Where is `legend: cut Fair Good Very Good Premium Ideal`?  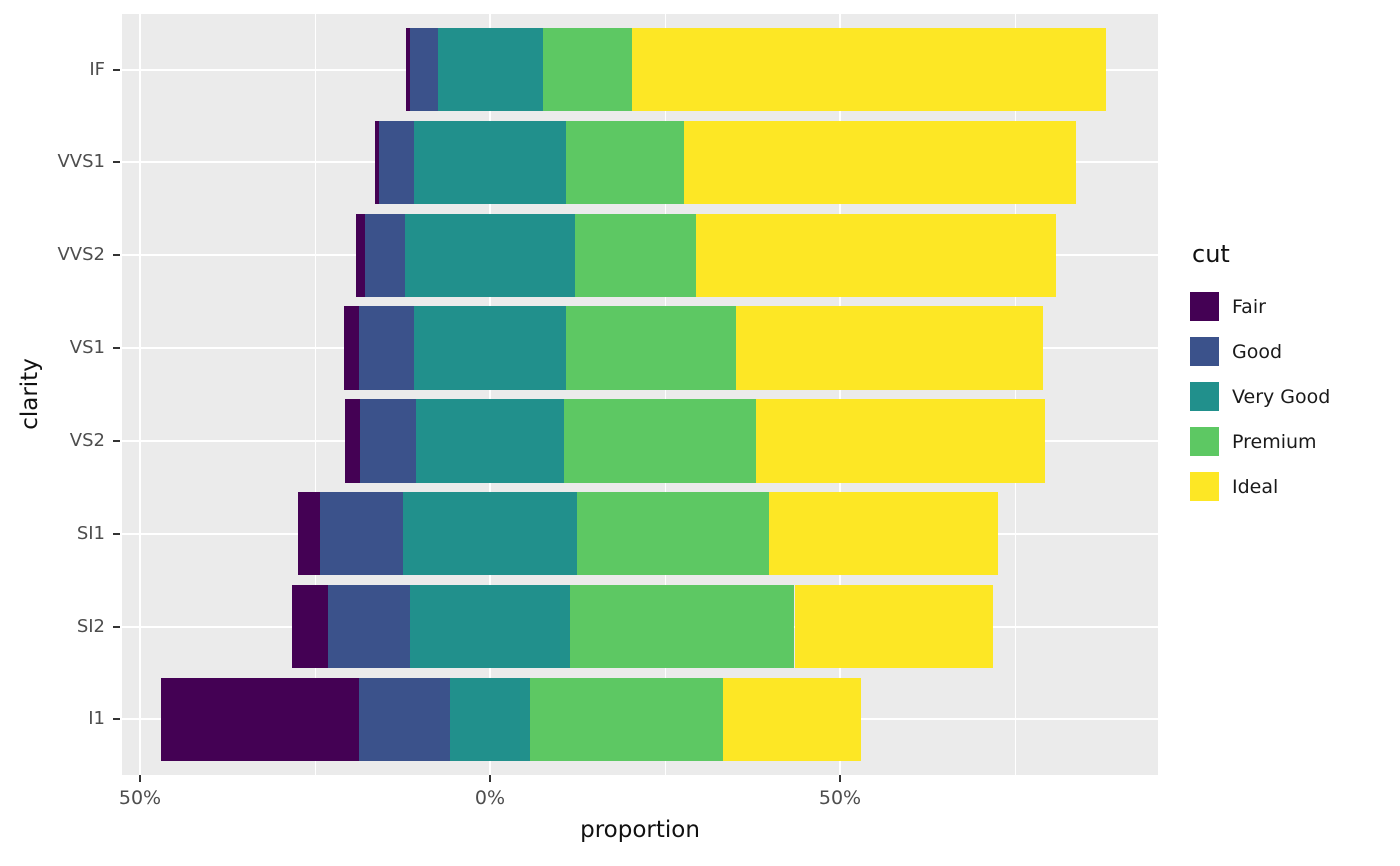
legend: cut Fair Good Very Good Premium Ideal is located at coordinates (1260, 378).